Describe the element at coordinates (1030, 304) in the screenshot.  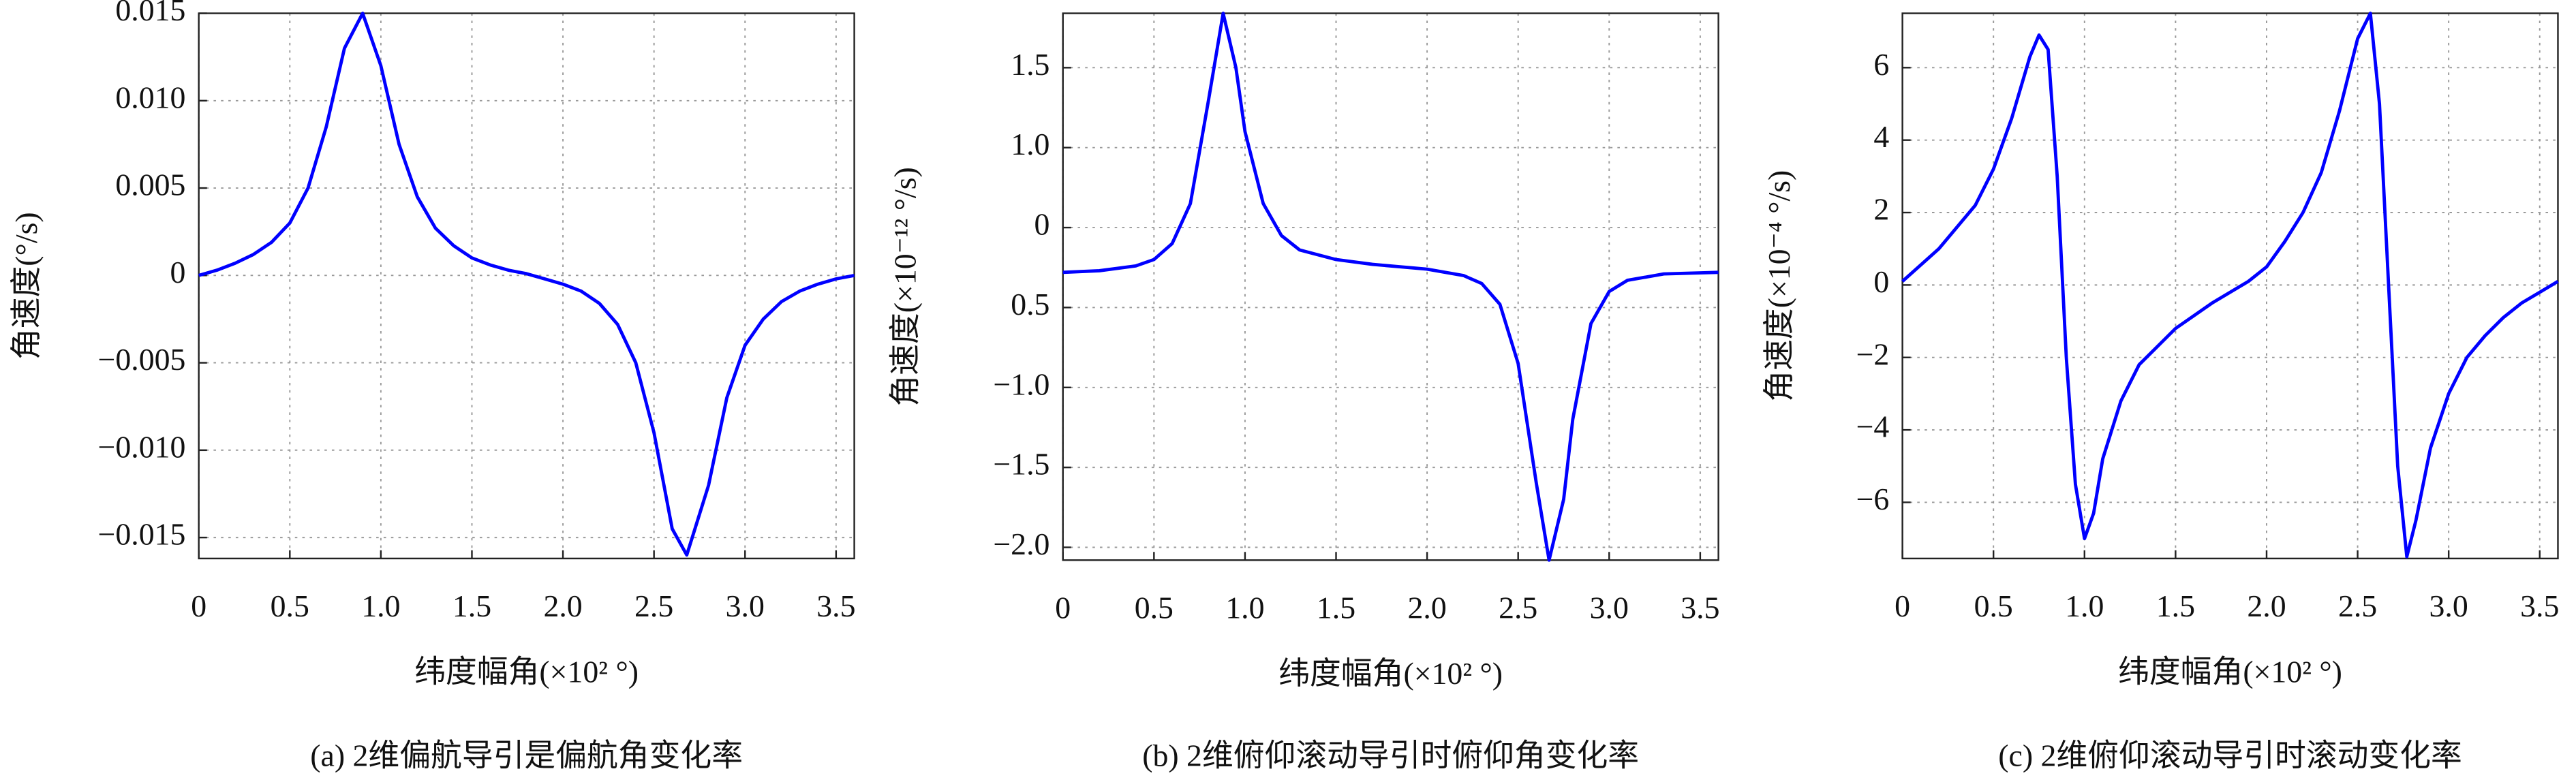
I see `y-tick-label: 0.5` at that location.